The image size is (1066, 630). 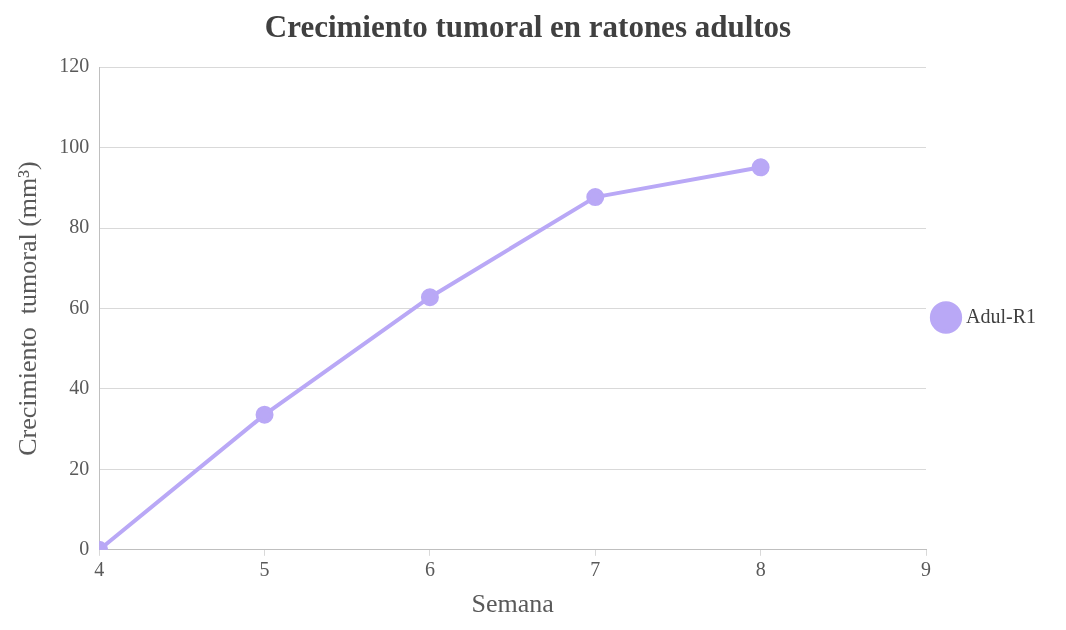 I want to click on legend-label: Adul-R1, so click(x=1001, y=315).